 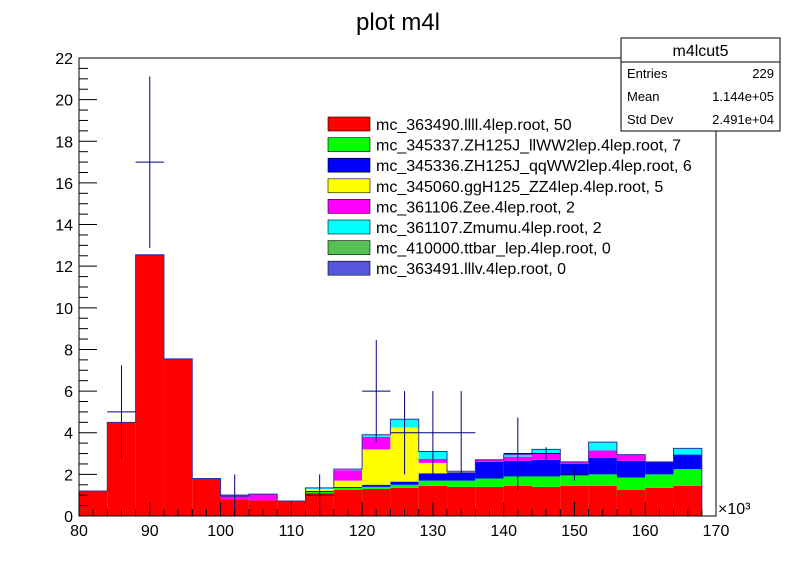 What do you see at coordinates (362, 531) in the screenshot?
I see `x-tick-label-4: 120` at bounding box center [362, 531].